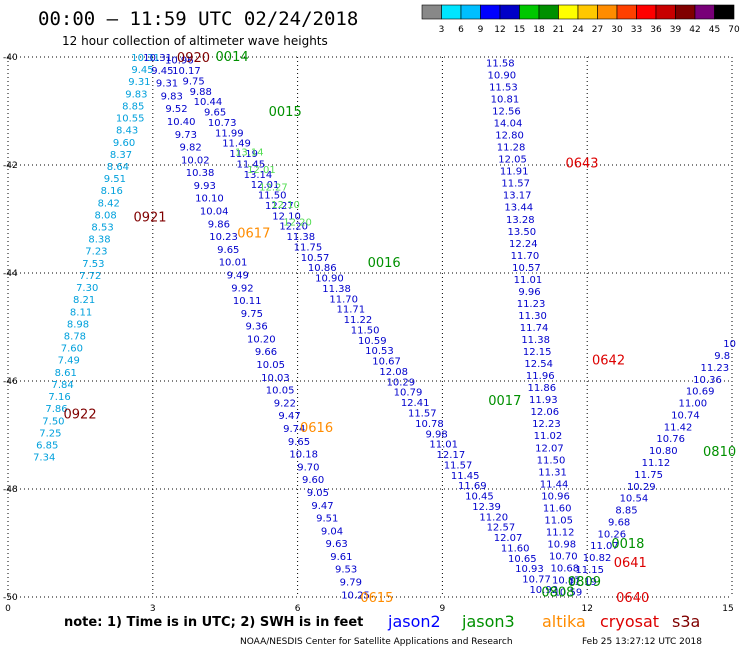 This screenshot has height=650, width=740. What do you see at coordinates (181, 122) in the screenshot?
I see `wave-height-value: 10.40` at bounding box center [181, 122].